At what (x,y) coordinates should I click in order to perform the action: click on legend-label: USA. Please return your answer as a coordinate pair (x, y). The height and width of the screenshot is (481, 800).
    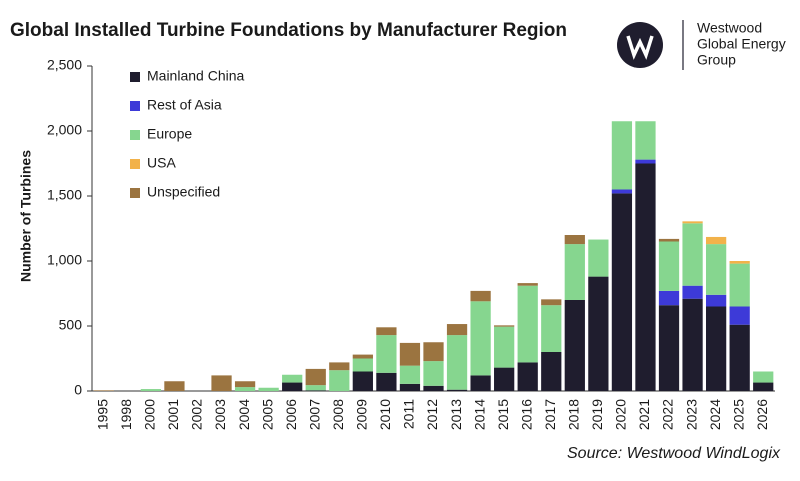
    Looking at the image, I should click on (161, 163).